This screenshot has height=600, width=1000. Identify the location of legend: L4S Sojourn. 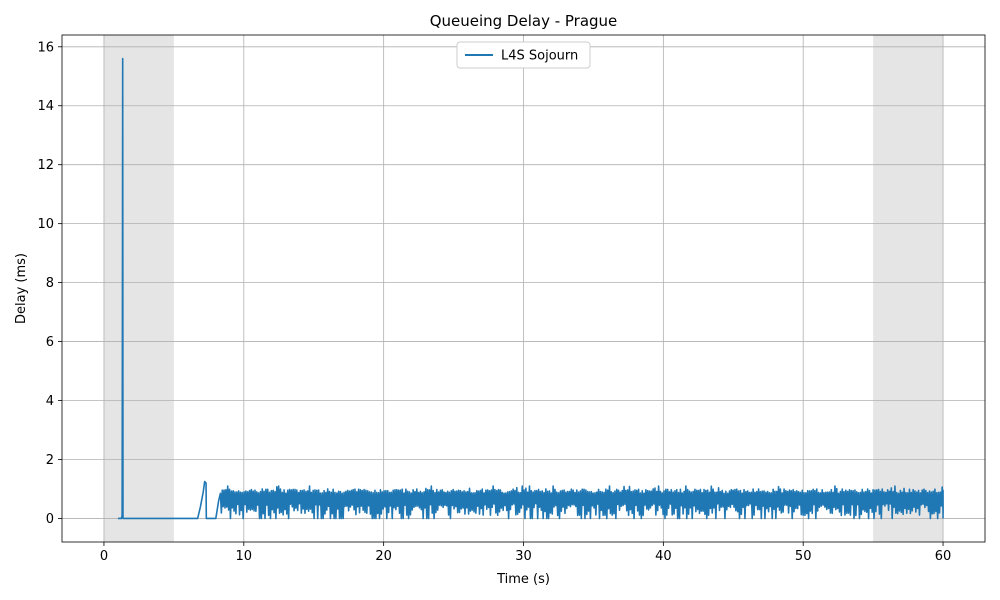
(523, 55).